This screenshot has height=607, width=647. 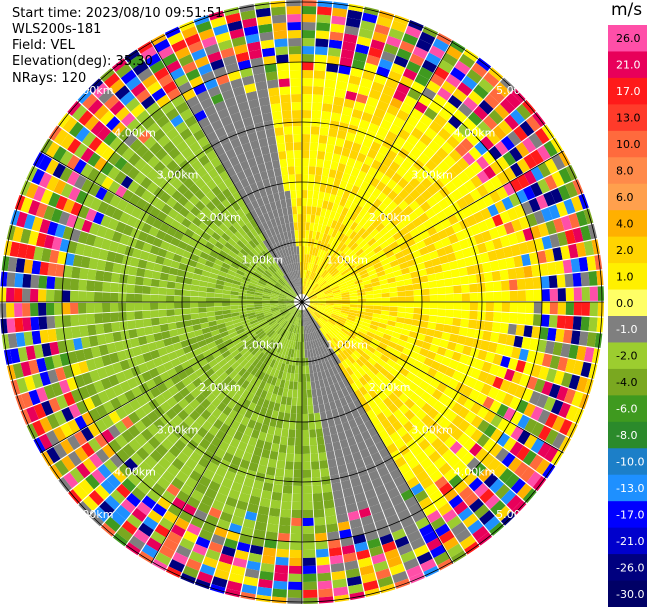 I want to click on range-ring-label: 5.00km, so click(x=93, y=90).